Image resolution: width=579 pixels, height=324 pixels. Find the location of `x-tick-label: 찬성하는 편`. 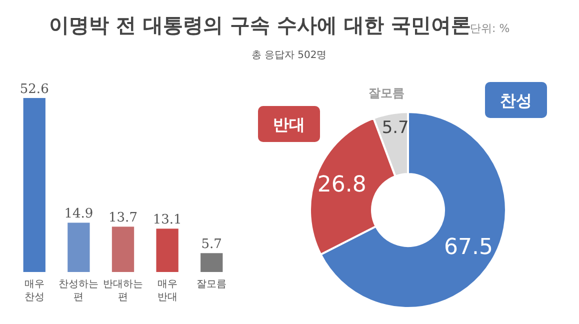

x-tick-label: 찬성하는 편 is located at coordinates (78, 291).